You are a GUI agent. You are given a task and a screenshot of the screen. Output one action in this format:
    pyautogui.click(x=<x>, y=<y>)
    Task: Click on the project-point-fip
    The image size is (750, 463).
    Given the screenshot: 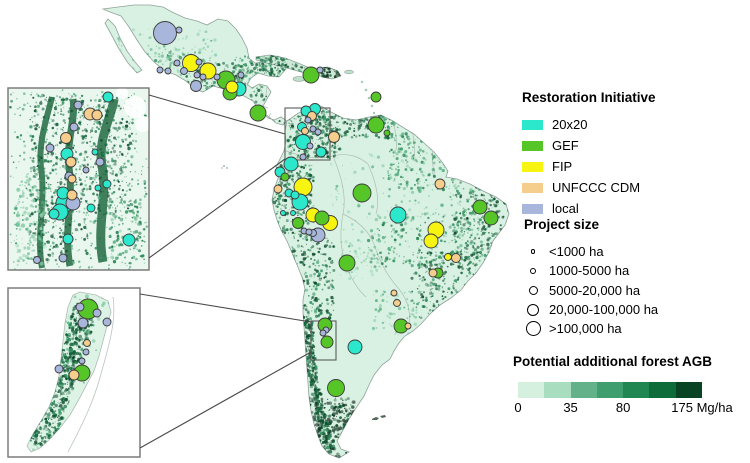 What is the action you would take?
    pyautogui.click(x=431, y=241)
    